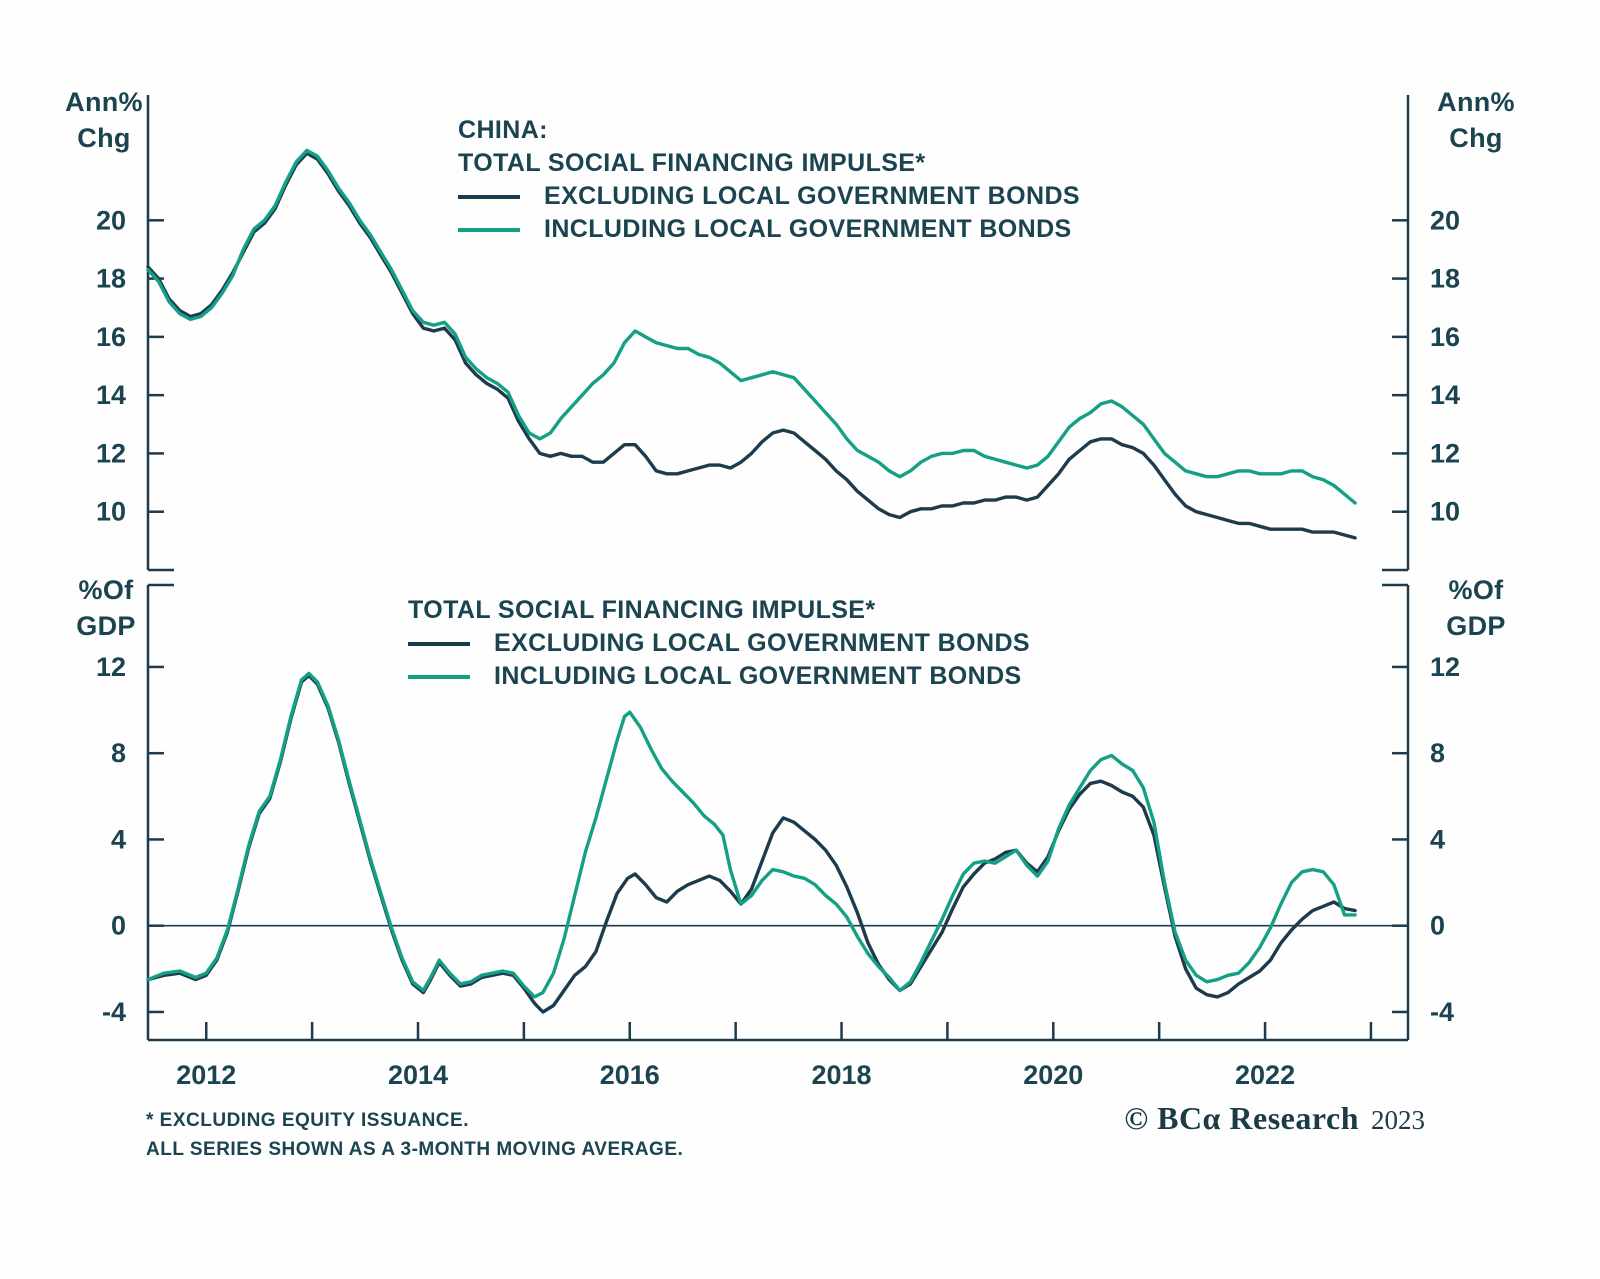 This screenshot has height=1279, width=1600. I want to click on copyright: © BCα Research 2023, so click(1274, 1118).